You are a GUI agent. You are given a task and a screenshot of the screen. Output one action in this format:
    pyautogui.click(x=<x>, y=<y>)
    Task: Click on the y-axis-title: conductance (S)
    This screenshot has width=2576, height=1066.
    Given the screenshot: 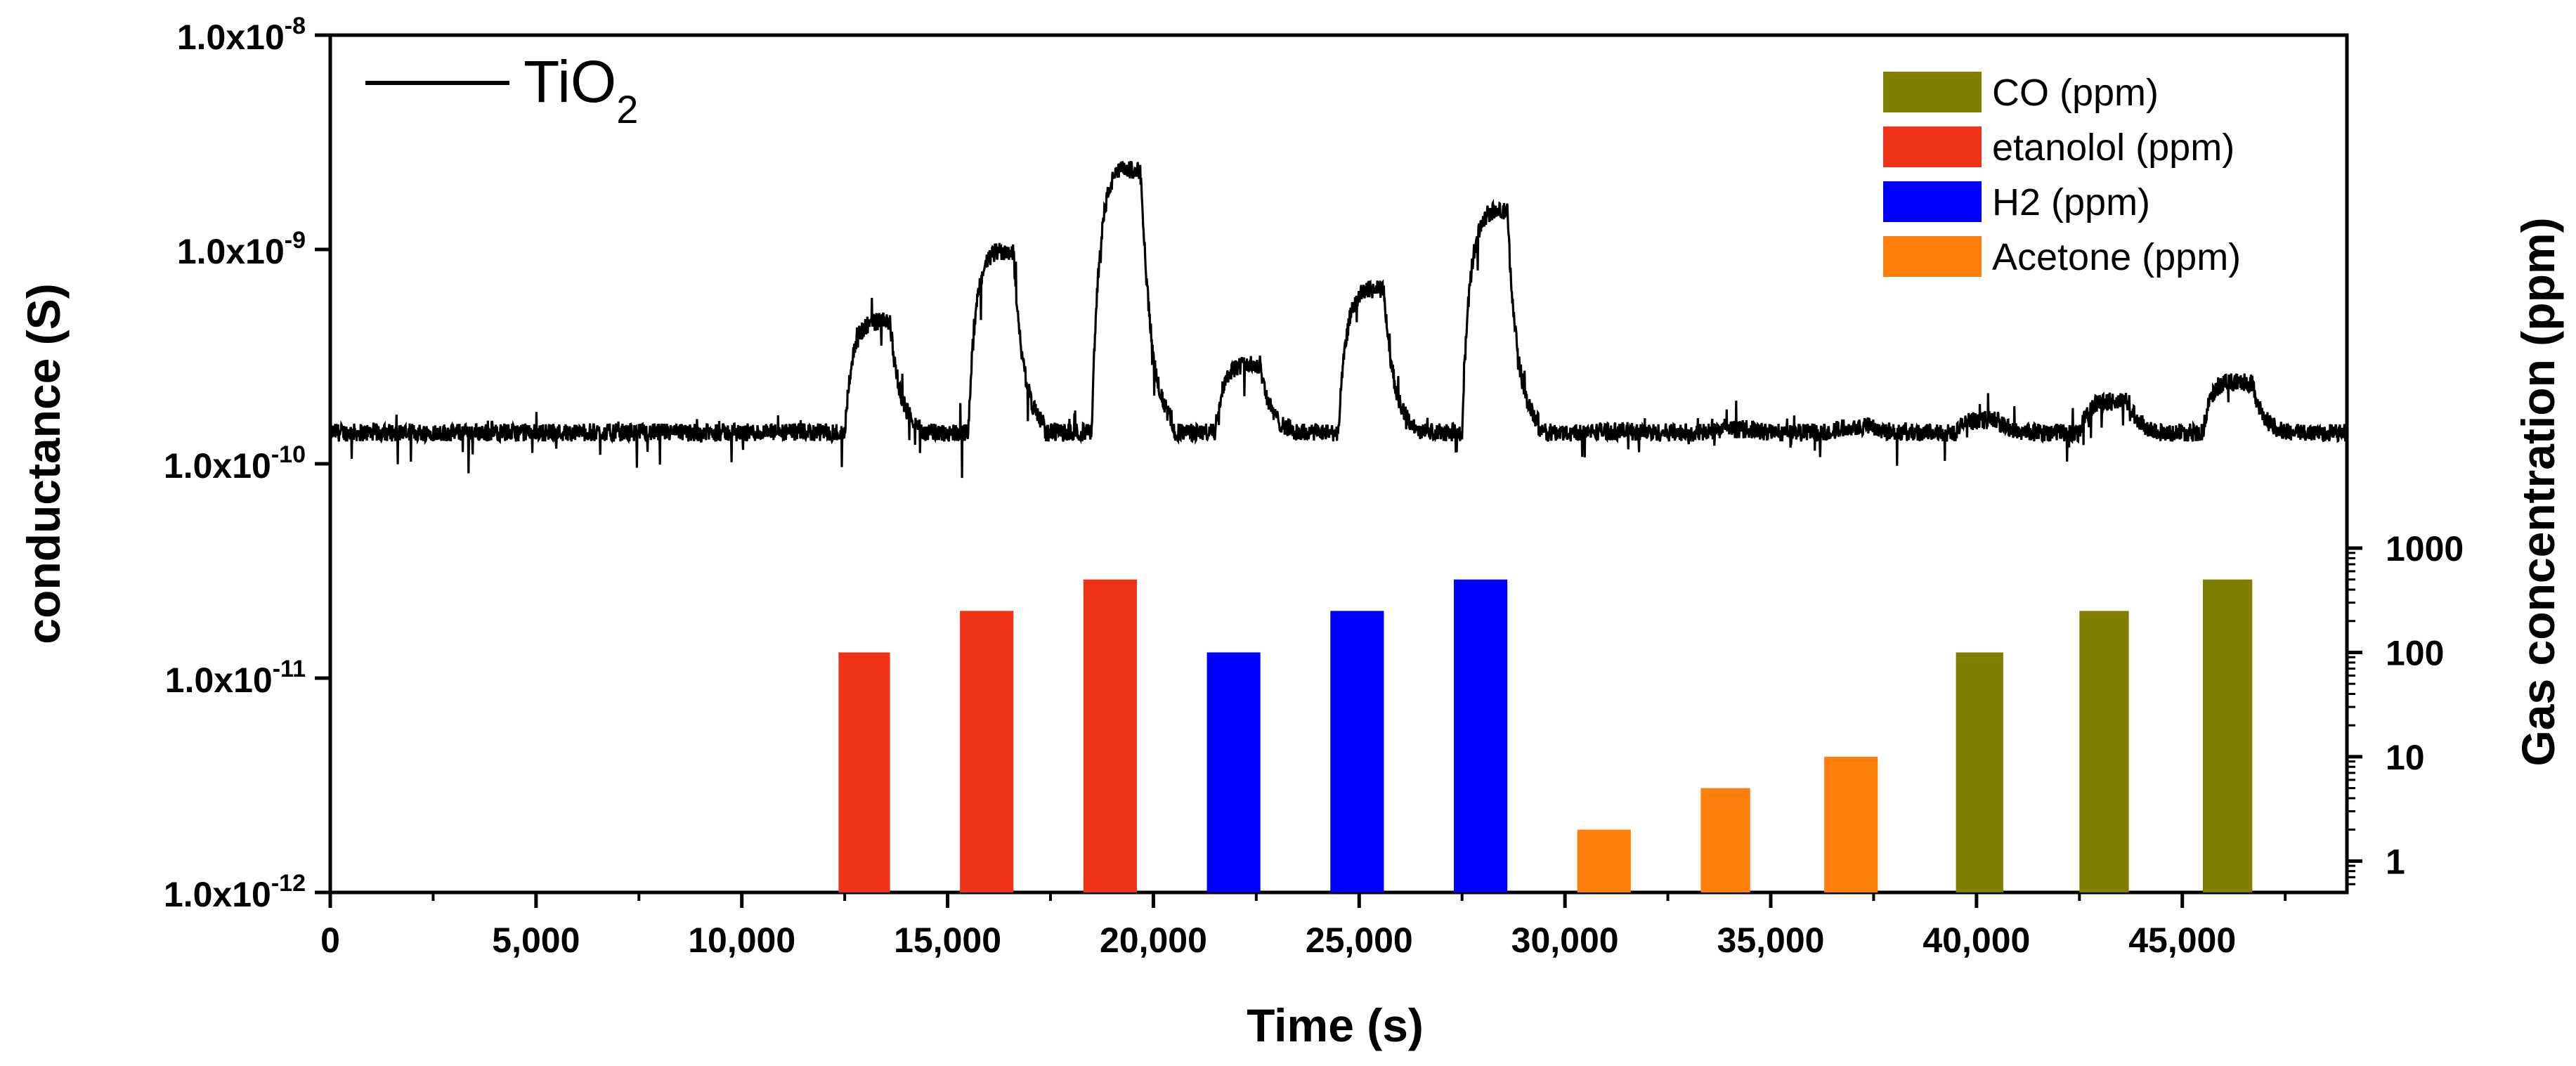 What is the action you would take?
    pyautogui.click(x=44, y=464)
    